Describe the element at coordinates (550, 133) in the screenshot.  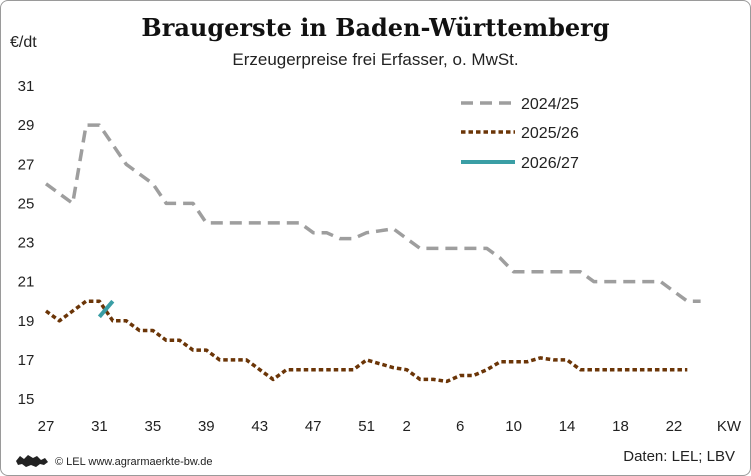
I see `legend-label-2025-26: 2025/26` at that location.